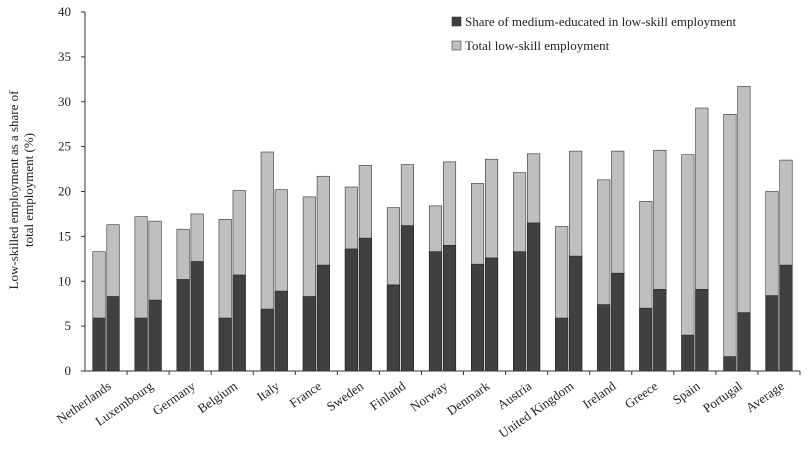 The width and height of the screenshot is (812, 465). I want to click on x-category-label: Greece, so click(641, 395).